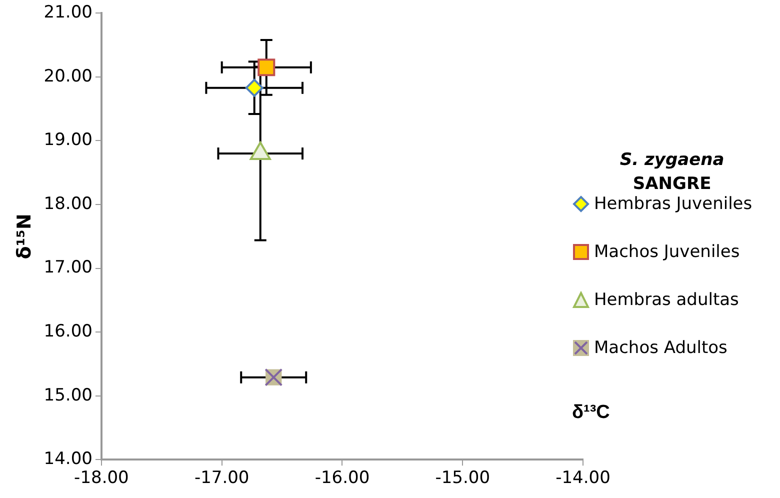 The width and height of the screenshot is (780, 498). What do you see at coordinates (101, 478) in the screenshot?
I see `x-tick-label: -18.00` at bounding box center [101, 478].